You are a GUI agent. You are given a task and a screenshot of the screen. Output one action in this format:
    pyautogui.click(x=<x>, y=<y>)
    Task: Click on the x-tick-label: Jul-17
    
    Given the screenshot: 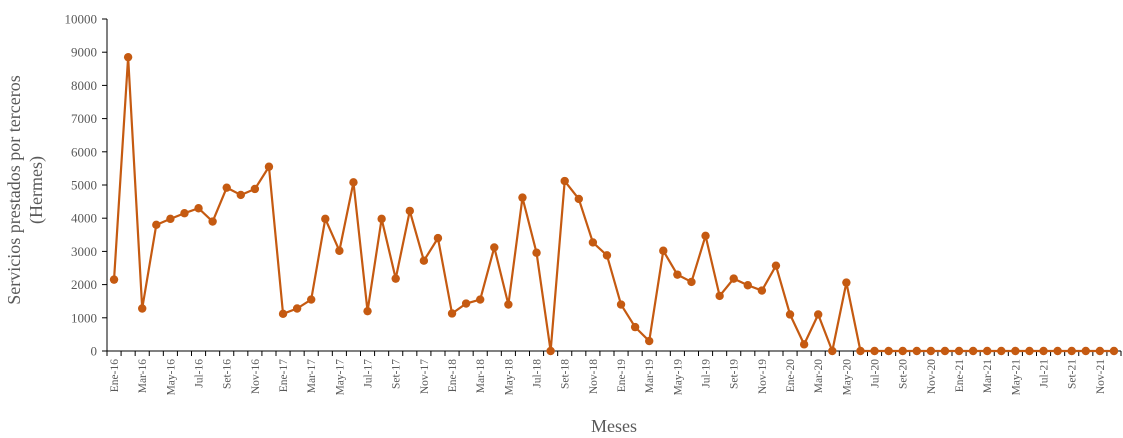 What is the action you would take?
    pyautogui.click(x=369, y=373)
    